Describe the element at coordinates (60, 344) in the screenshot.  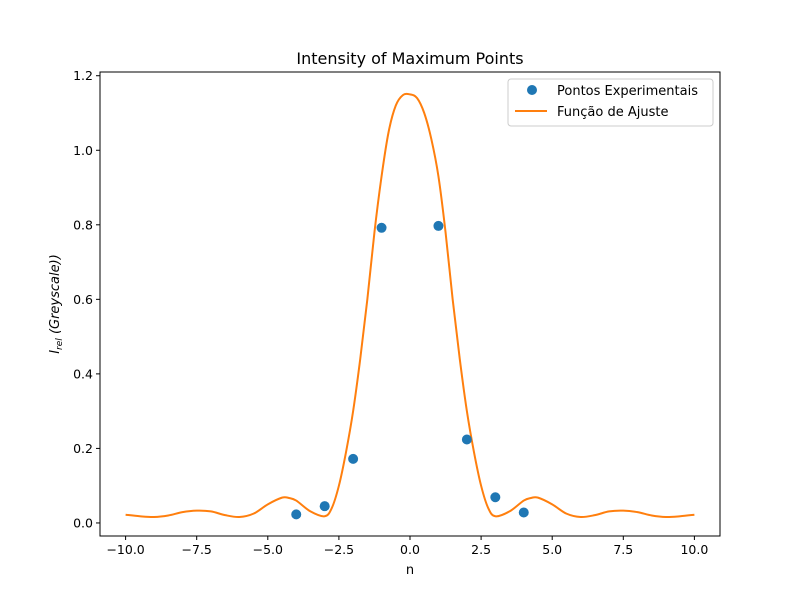
I see `y-axis-label-subscript: rel` at that location.